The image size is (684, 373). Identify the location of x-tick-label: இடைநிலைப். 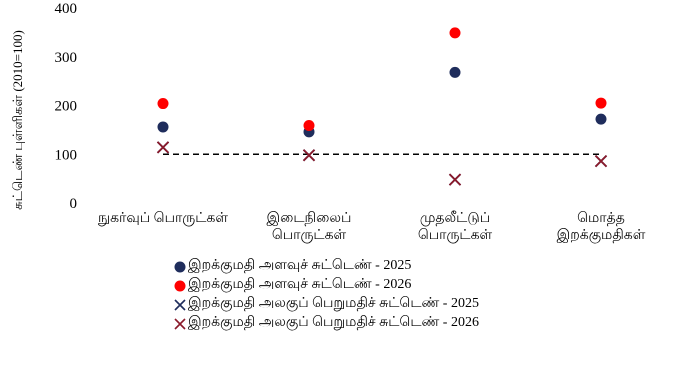
(309, 218).